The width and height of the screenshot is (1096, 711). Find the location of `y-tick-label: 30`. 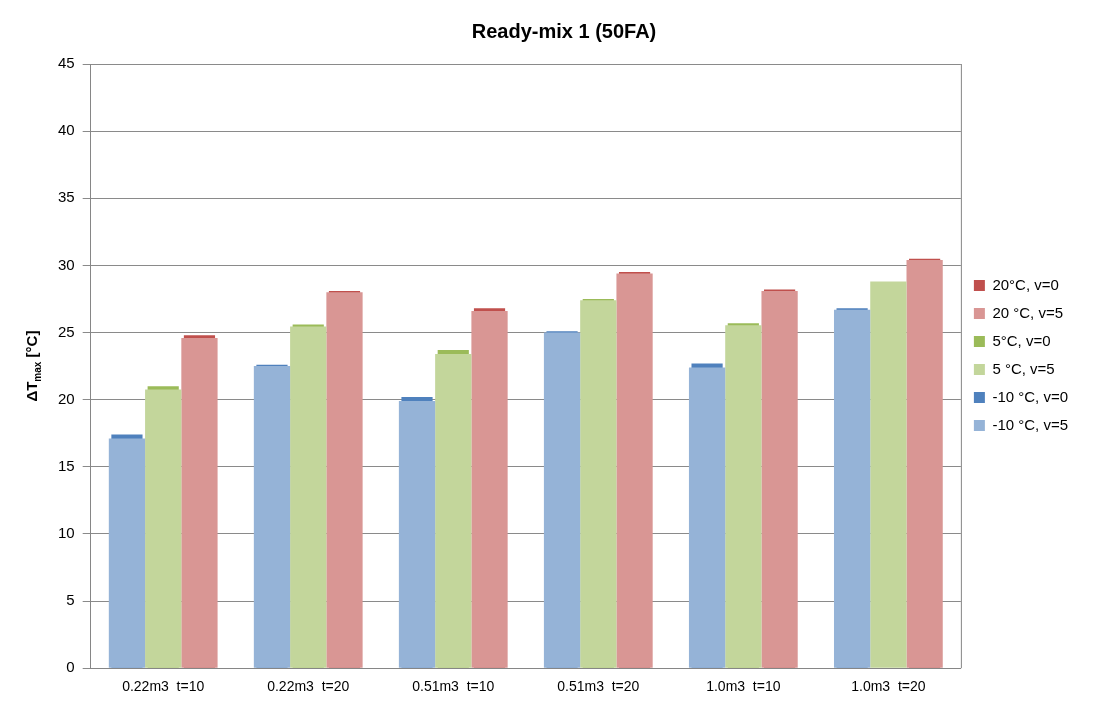

y-tick-label: 30 is located at coordinates (66, 264).